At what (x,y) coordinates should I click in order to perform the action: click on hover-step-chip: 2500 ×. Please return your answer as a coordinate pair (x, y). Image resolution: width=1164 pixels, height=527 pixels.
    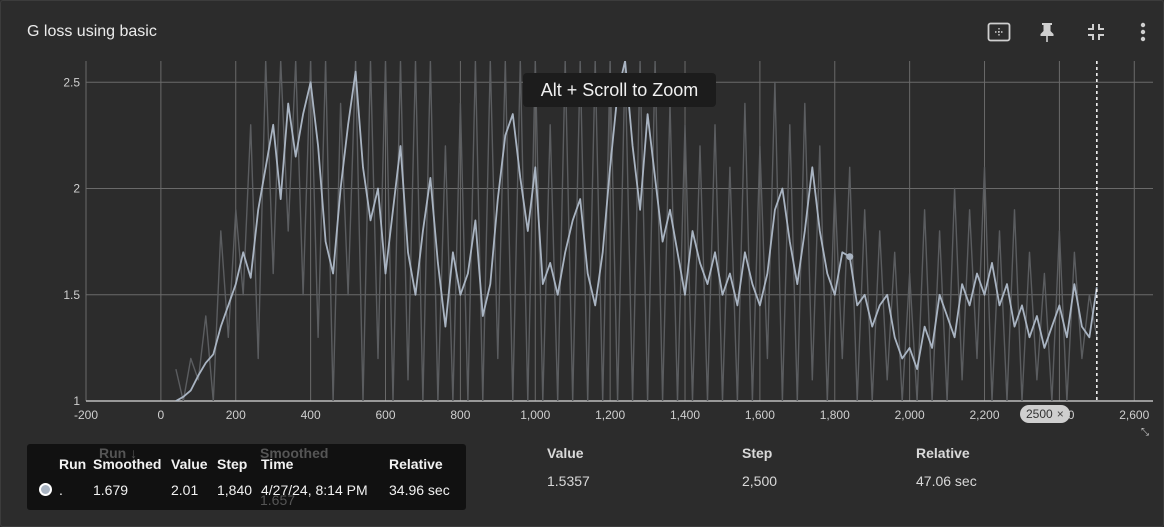
    Looking at the image, I should click on (1045, 414).